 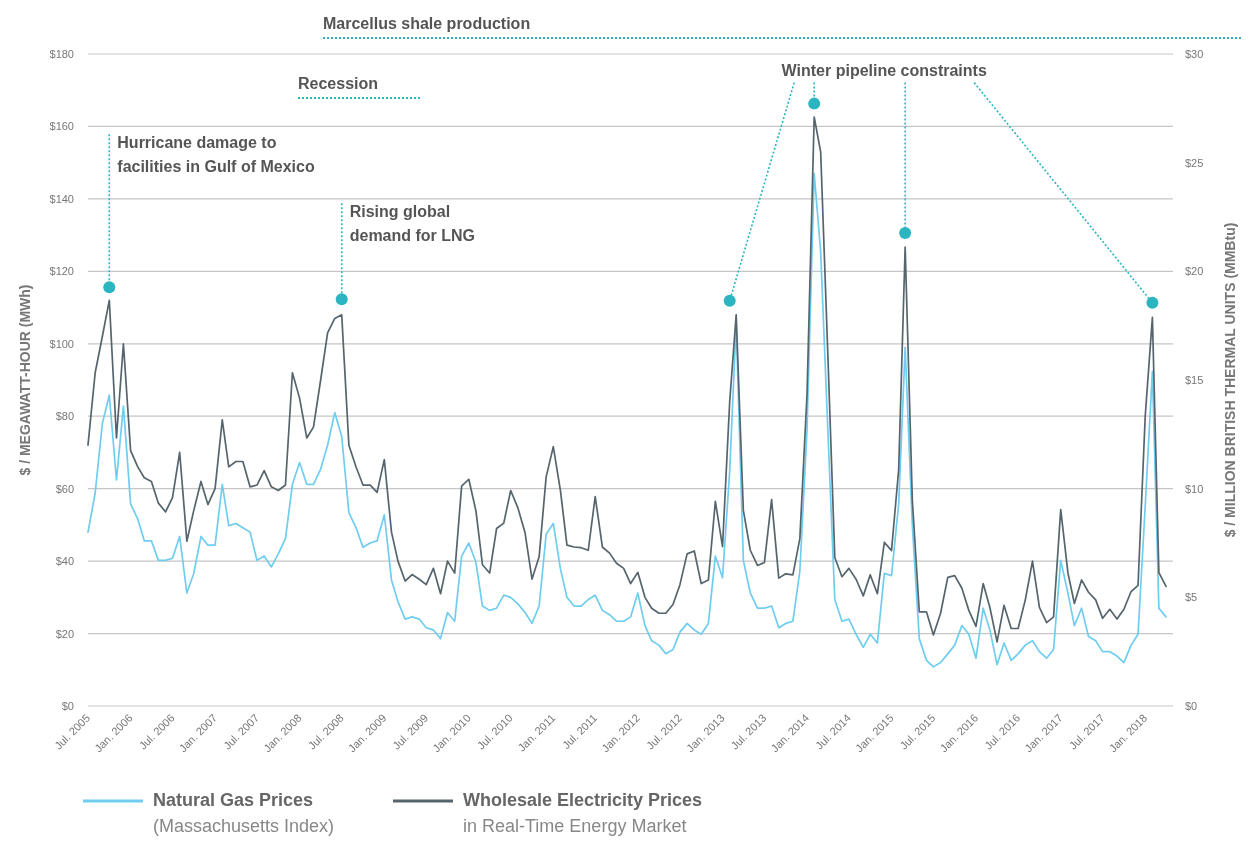 What do you see at coordinates (1194, 162) in the screenshot?
I see `y2-tick-label: $25` at bounding box center [1194, 162].